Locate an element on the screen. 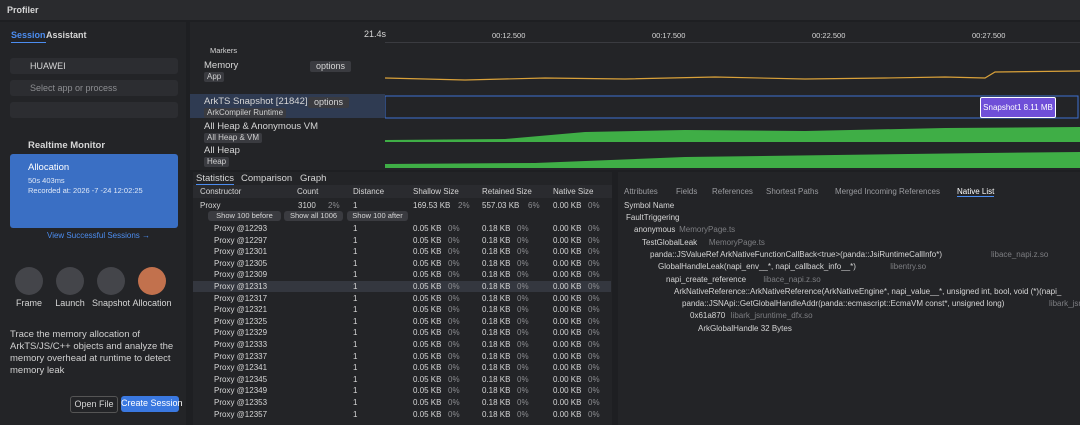 This screenshot has height=425, width=1080. cell: Proxy @12321 is located at coordinates (241, 310).